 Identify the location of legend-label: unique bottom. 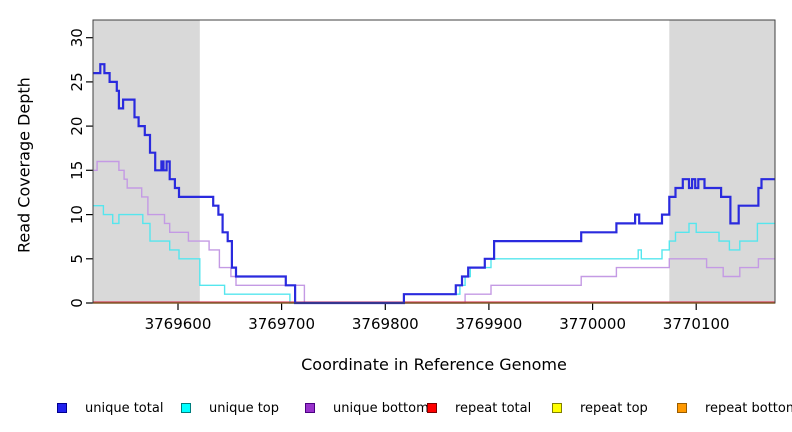
(381, 408).